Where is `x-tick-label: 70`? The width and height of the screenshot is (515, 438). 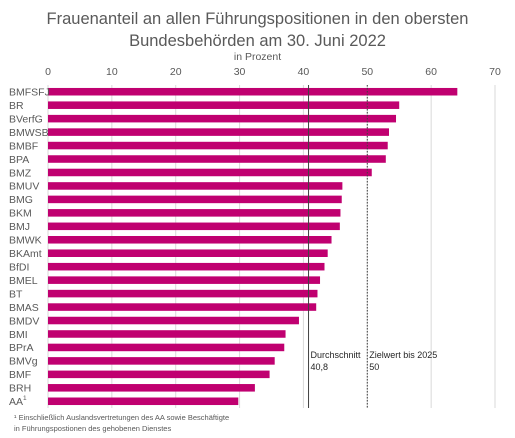
x-tick-label: 70 is located at coordinates (495, 72).